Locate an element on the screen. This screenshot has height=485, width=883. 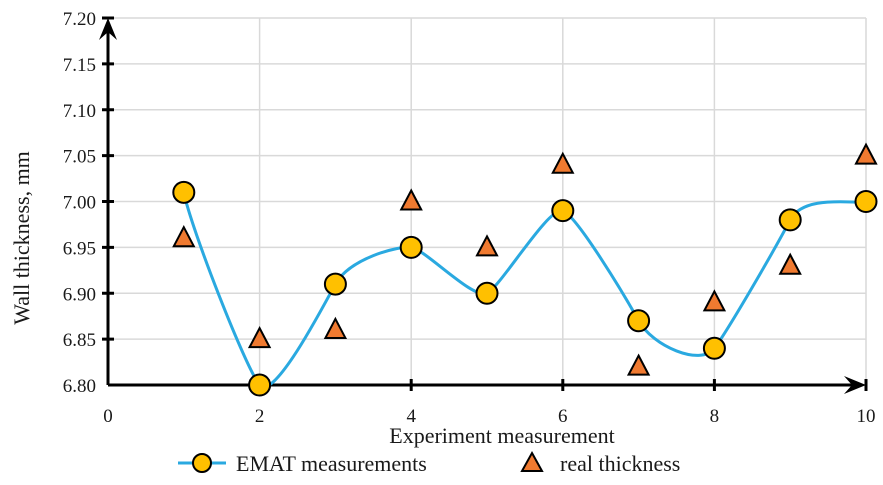
x-axis-title: Experiment measurement is located at coordinates (501, 435).